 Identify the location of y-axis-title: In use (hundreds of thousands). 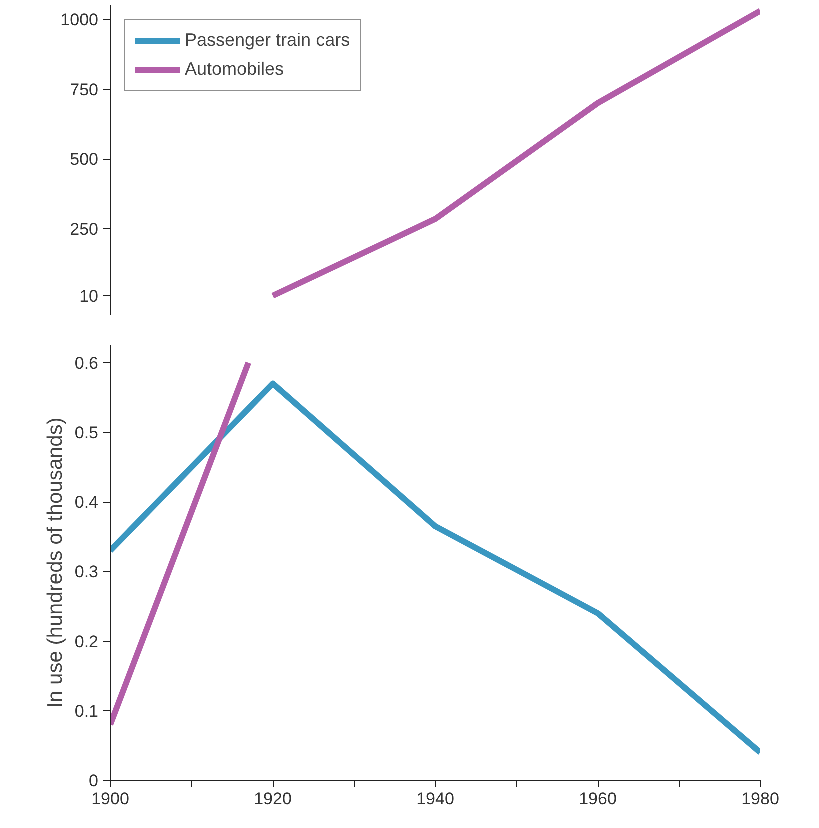
(55, 563).